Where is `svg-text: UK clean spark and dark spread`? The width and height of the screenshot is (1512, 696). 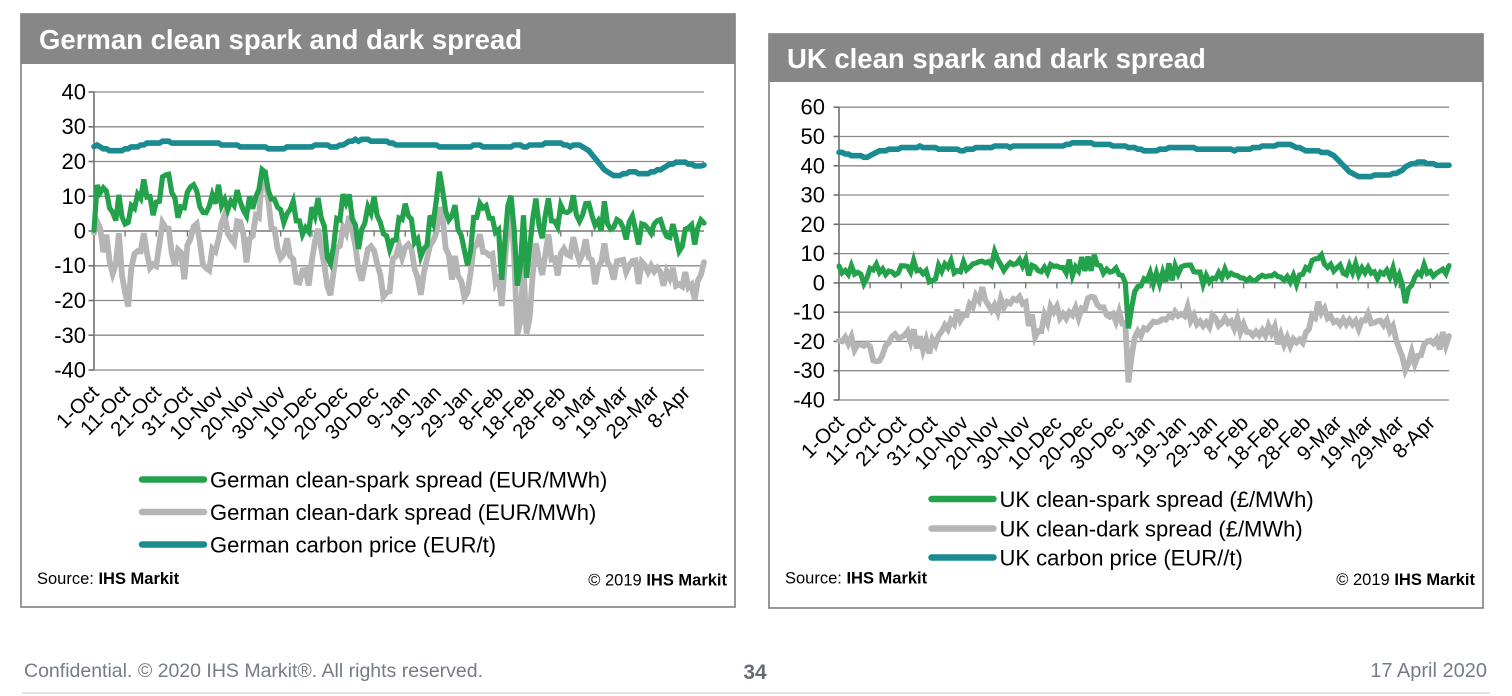 svg-text: UK clean spark and dark spread is located at coordinates (996, 58).